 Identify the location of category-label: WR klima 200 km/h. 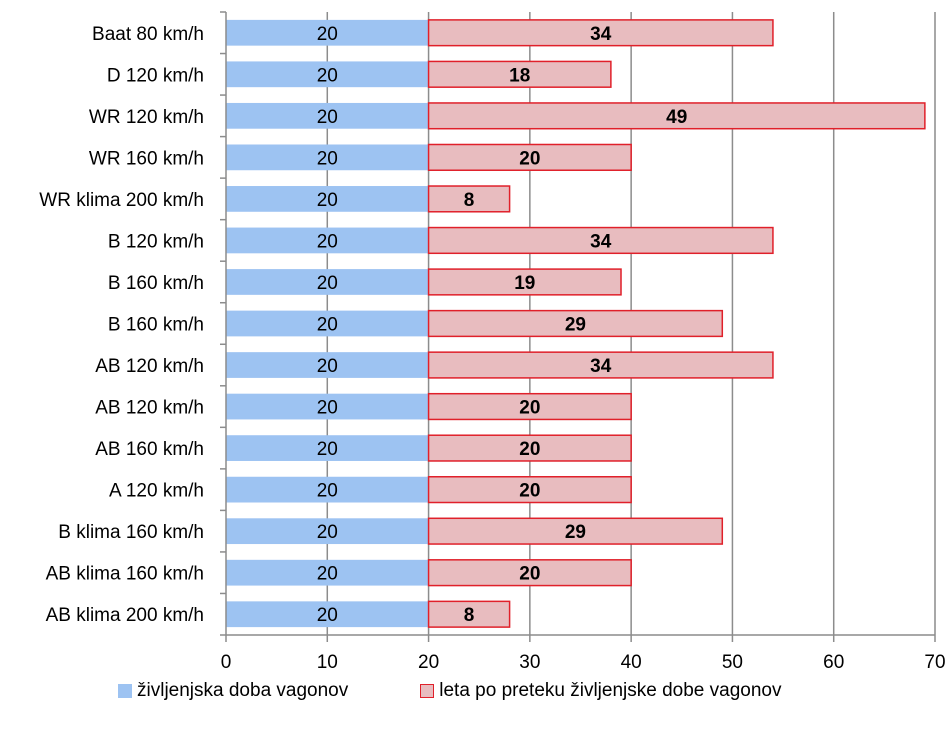
(121, 200).